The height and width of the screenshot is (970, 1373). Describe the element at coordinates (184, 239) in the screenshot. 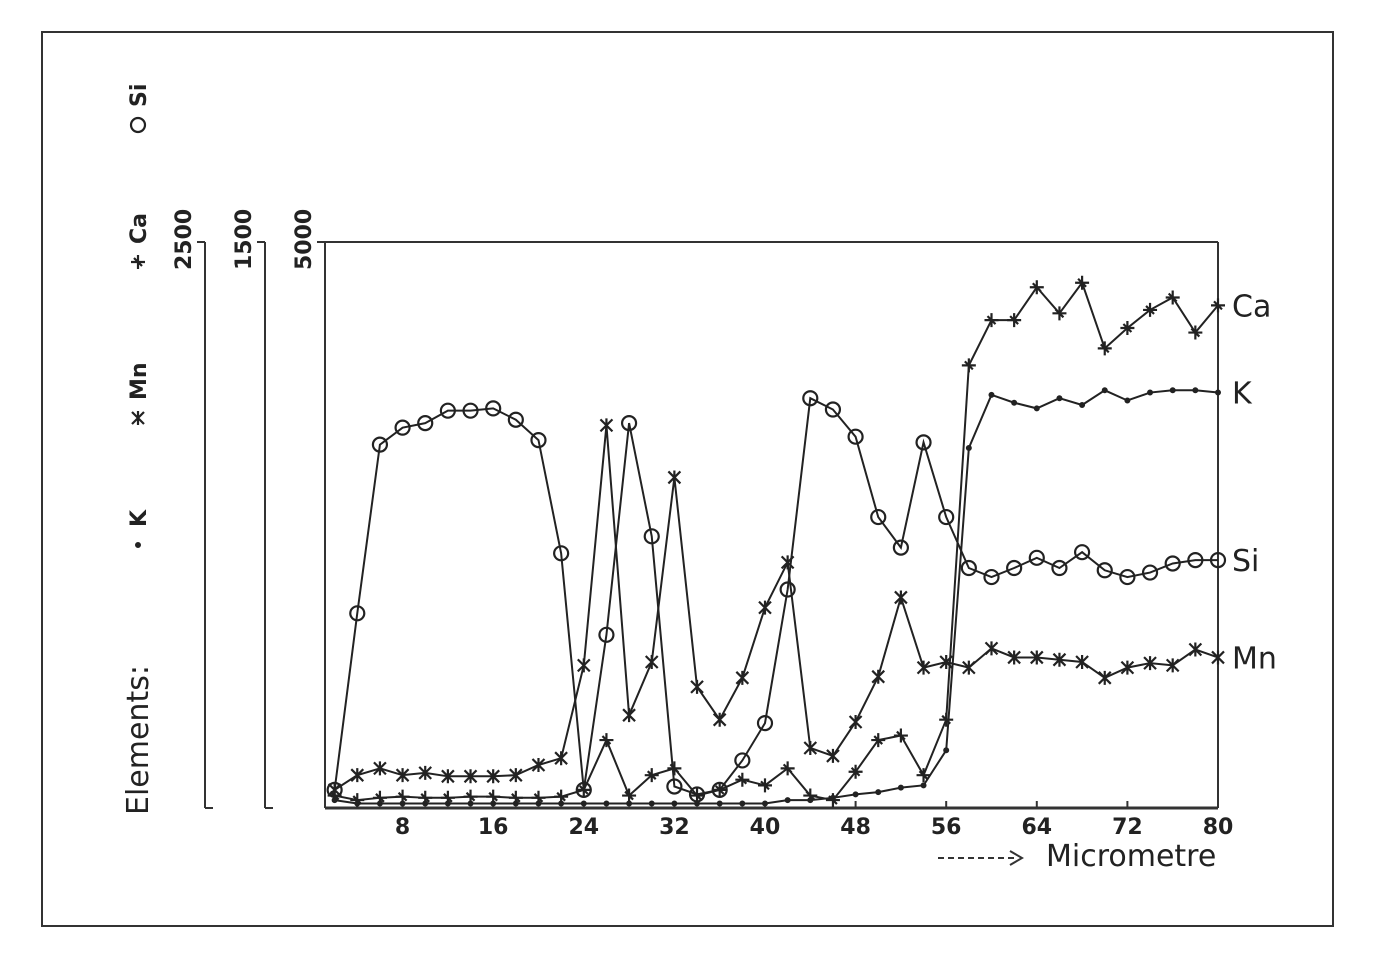

I see `y-tick-label: 2500` at that location.